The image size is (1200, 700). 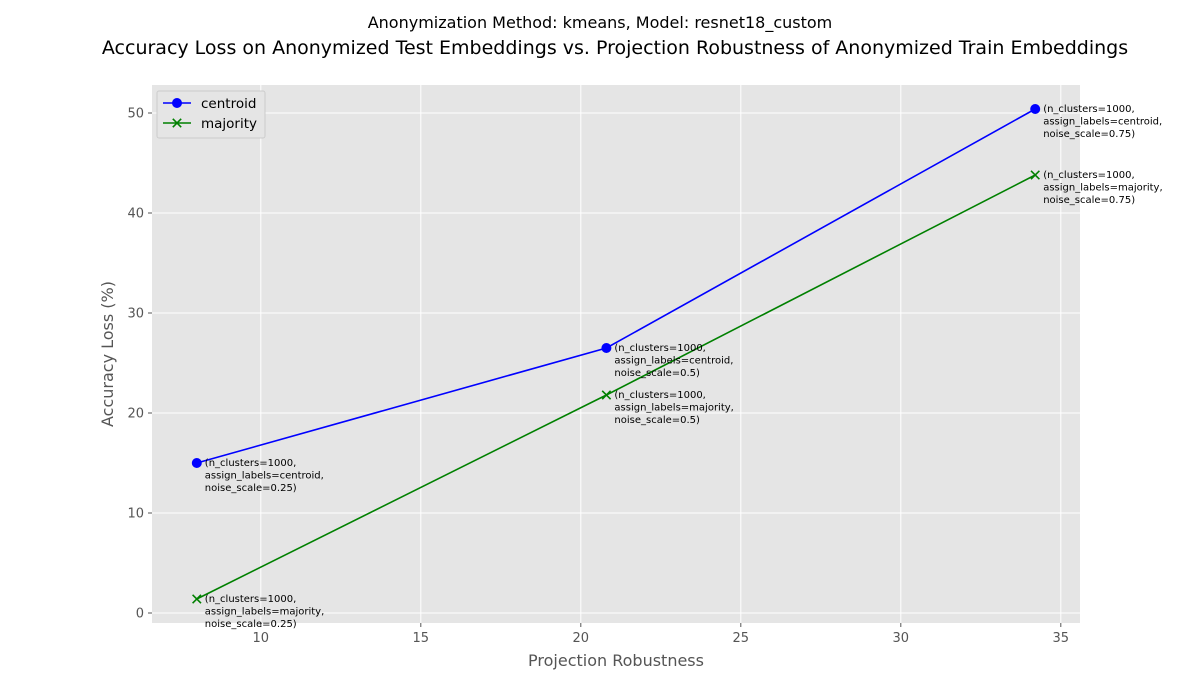 What do you see at coordinates (421, 638) in the screenshot?
I see `x-tick-label: 15` at bounding box center [421, 638].